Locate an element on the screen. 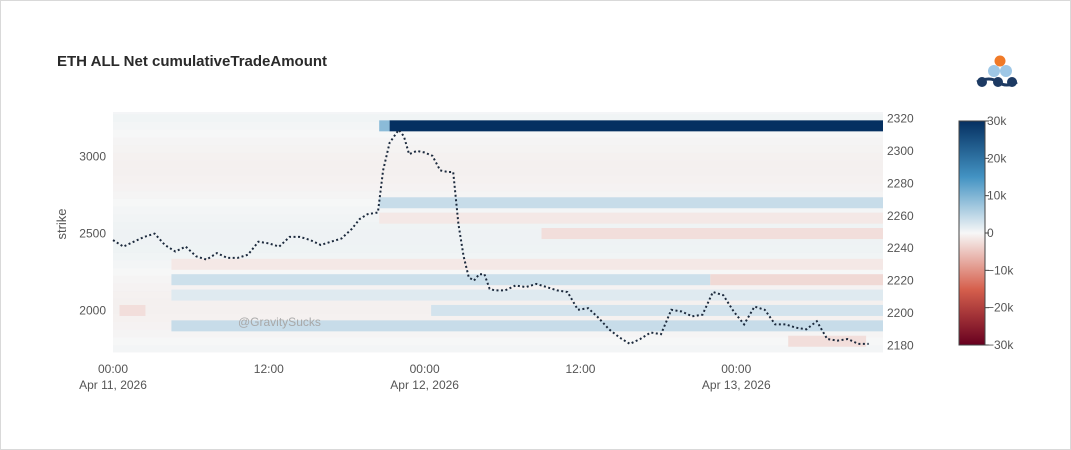 This screenshot has height=450, width=1071. x-tick-date-label: Apr 13, 2026 is located at coordinates (736, 385).